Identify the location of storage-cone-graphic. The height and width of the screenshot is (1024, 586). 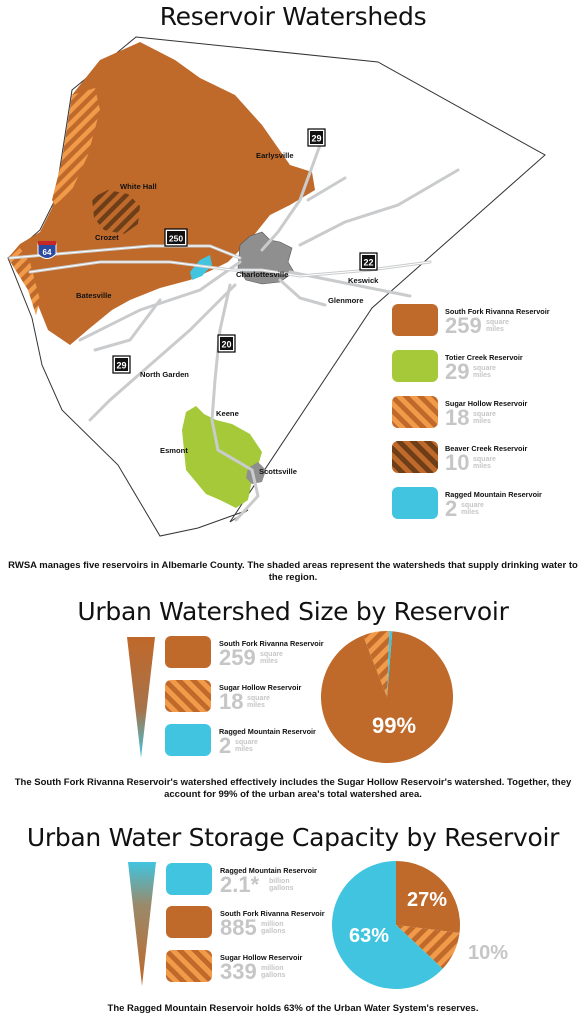
(142, 924).